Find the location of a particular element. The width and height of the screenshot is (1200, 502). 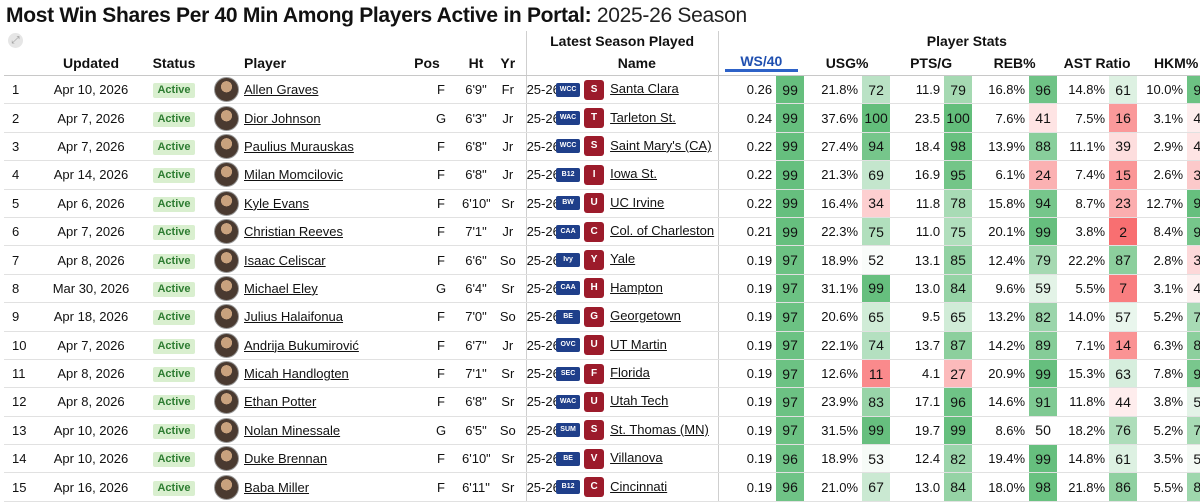

player-link: Ethan Potter is located at coordinates (280, 402).